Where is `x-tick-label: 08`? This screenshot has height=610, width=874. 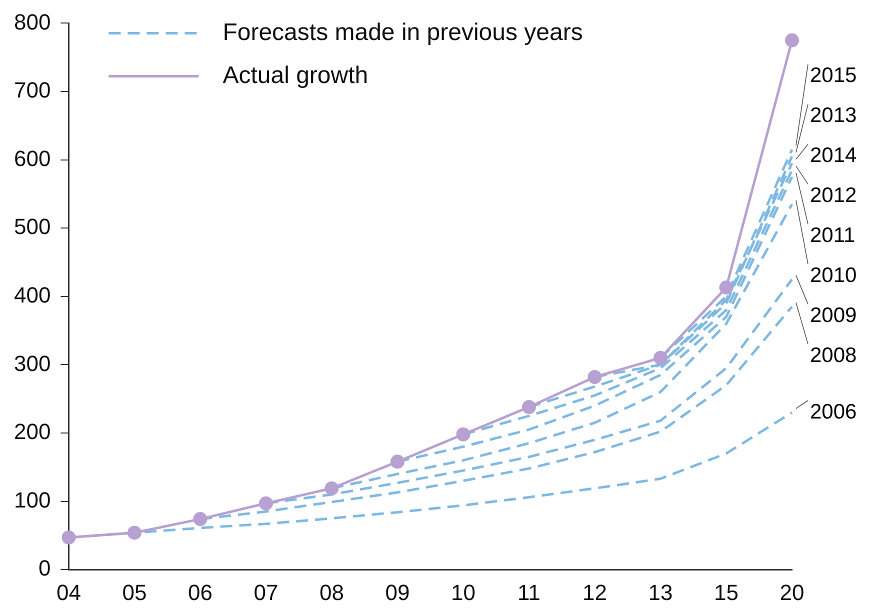
x-tick-label: 08 is located at coordinates (331, 592).